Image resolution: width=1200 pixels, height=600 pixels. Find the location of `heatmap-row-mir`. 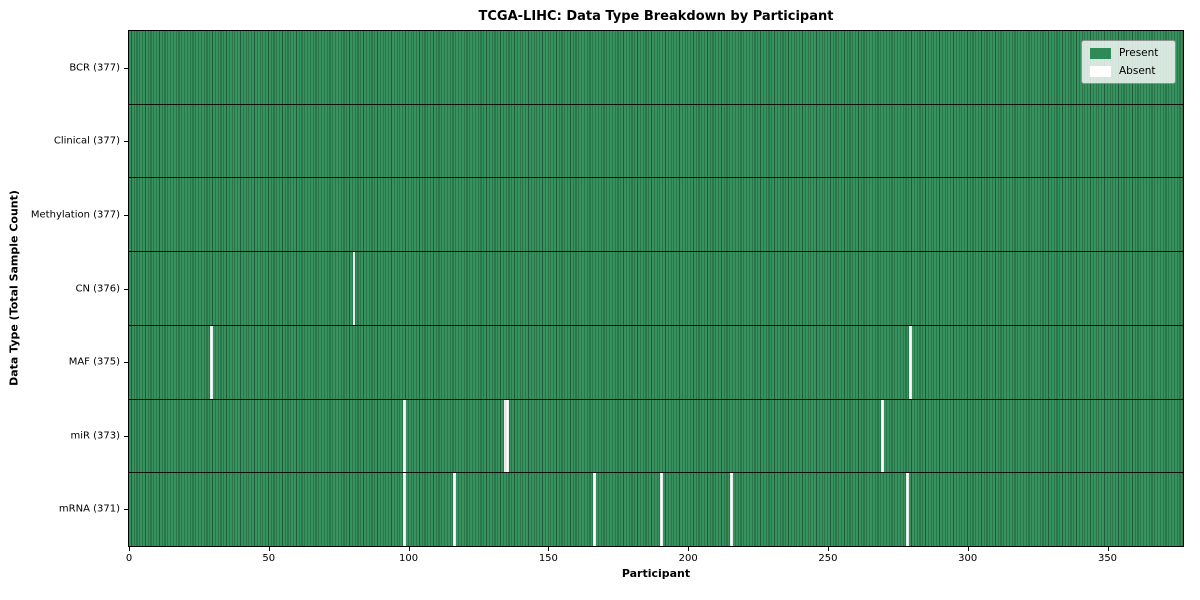

heatmap-row-mir is located at coordinates (656, 436).